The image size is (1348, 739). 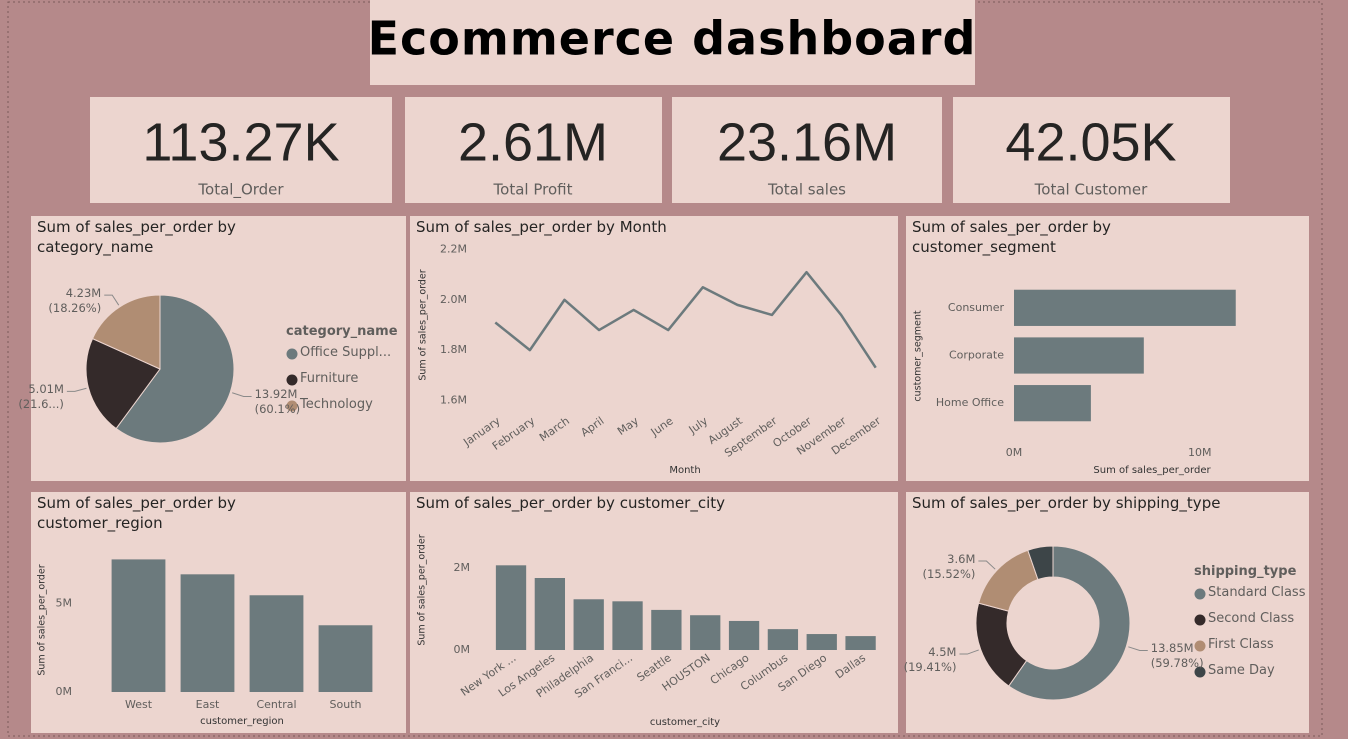 What do you see at coordinates (1066, 503) in the screenshot?
I see `chart-title: Sum of sales_per_order by shipping_type` at bounding box center [1066, 503].